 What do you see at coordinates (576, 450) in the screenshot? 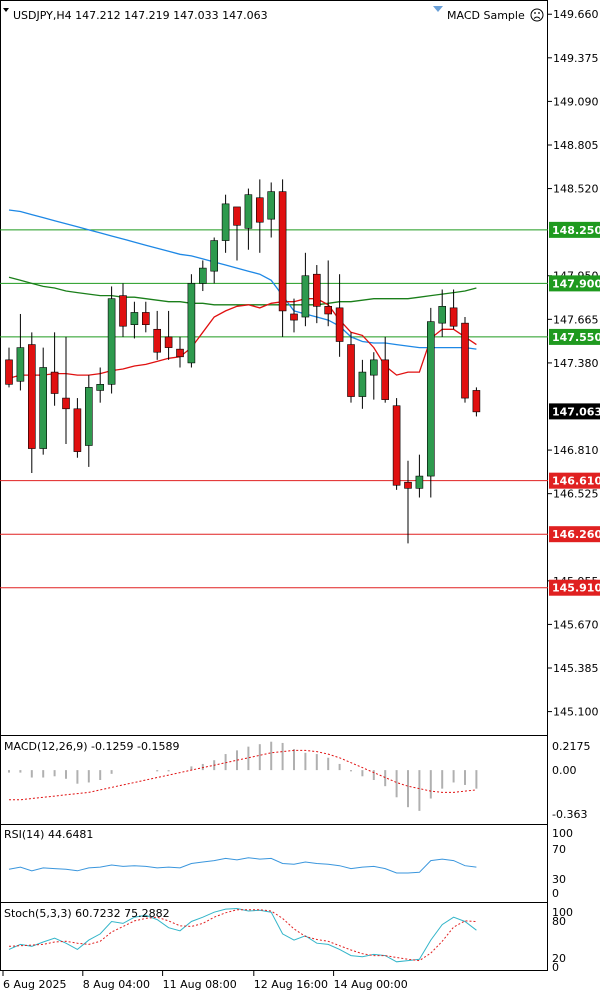
I see `price-tick-label: 146.810` at bounding box center [576, 450].